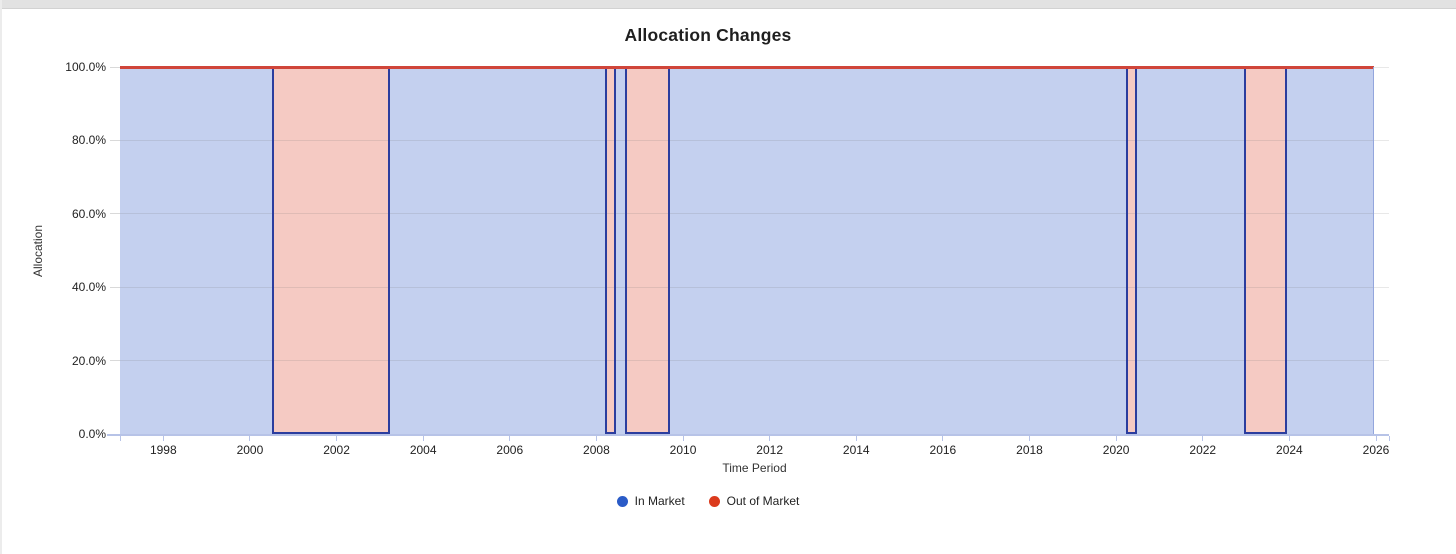 This screenshot has width=1456, height=554. I want to click on top-divider, so click(729, 4).